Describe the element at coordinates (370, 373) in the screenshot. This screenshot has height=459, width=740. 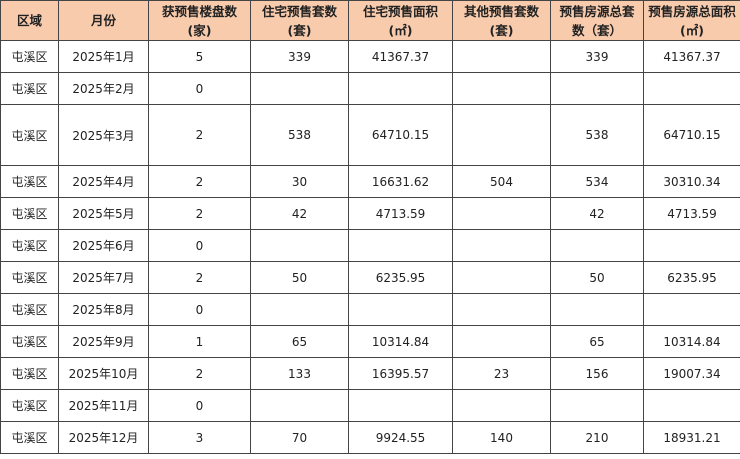
I see `table-row: 屯溪区 2025年10月 2 133 16395.57 23 156 19007.34` at that location.